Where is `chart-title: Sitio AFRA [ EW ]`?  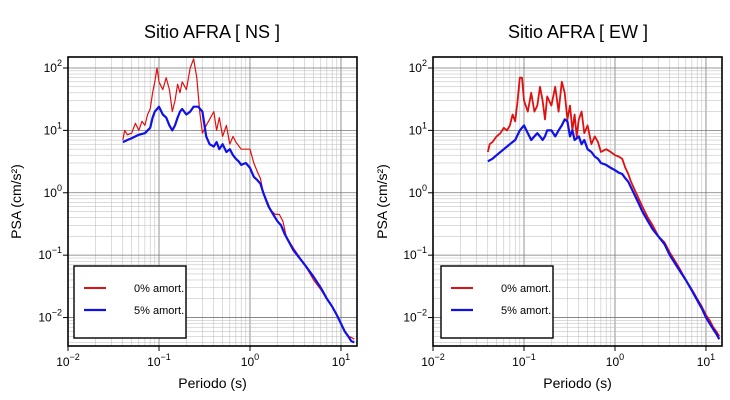
chart-title: Sitio AFRA [ EW ] is located at coordinates (578, 32).